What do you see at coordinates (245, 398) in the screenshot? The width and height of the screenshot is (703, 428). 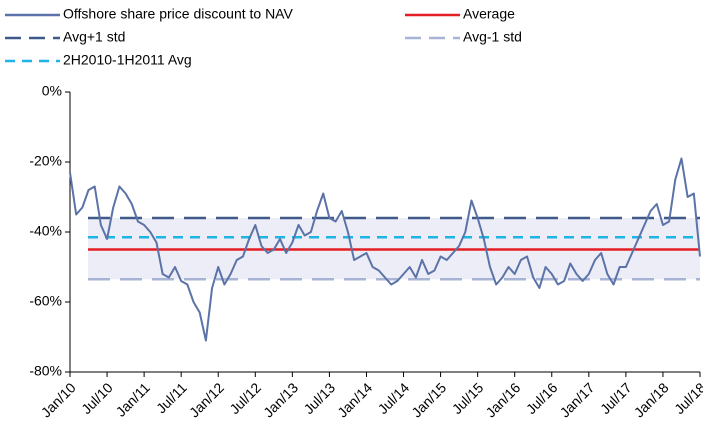 I see `x-tick-label: Jul/12` at bounding box center [245, 398].